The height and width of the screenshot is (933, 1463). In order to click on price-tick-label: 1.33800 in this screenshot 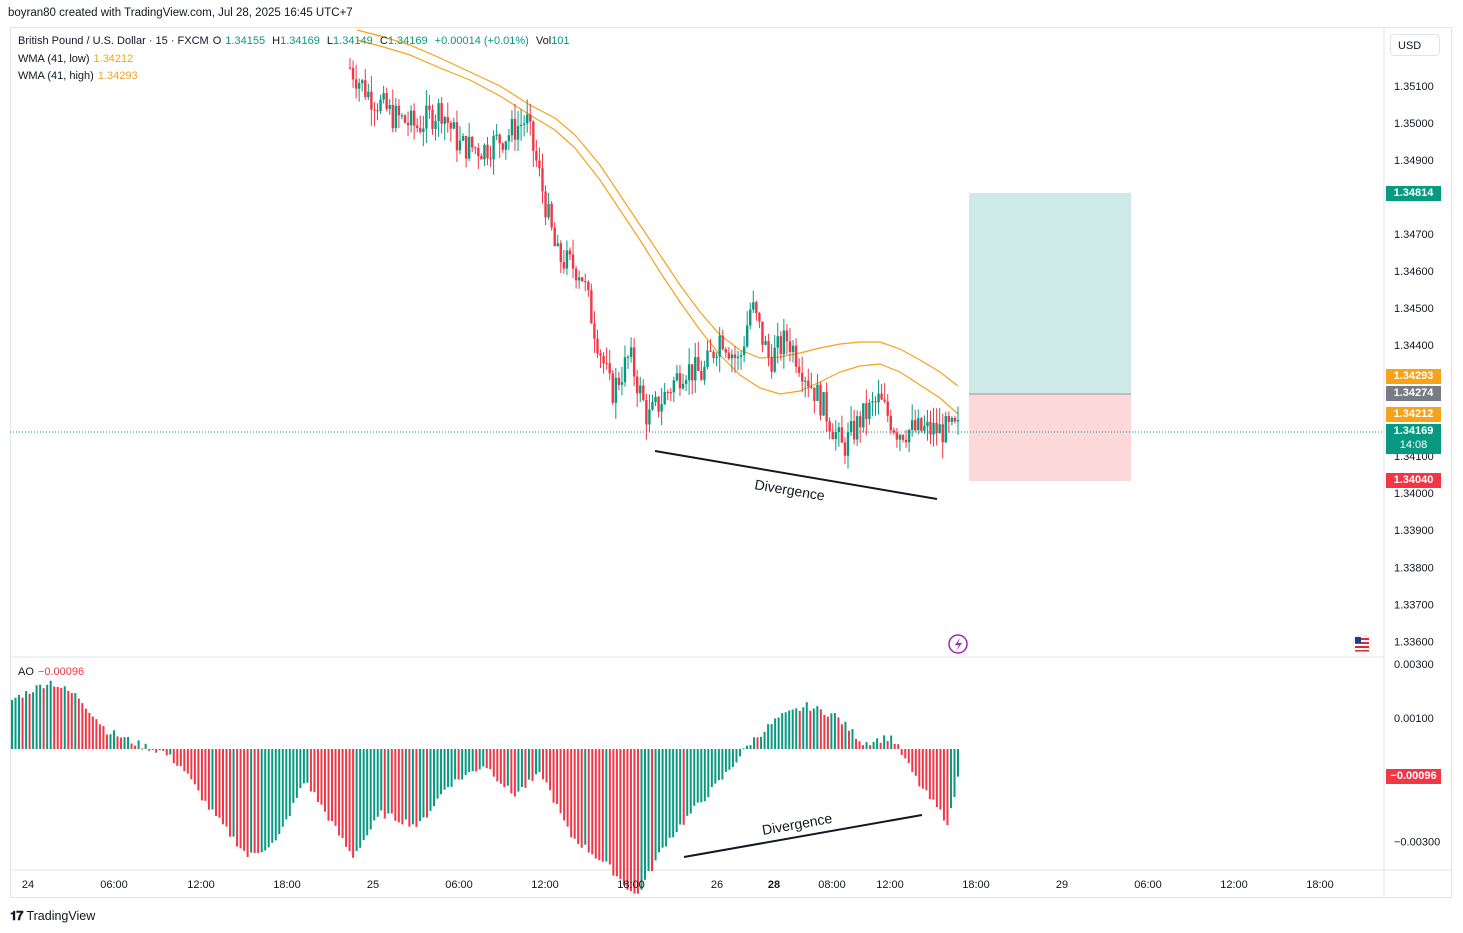, I will do `click(1414, 568)`.